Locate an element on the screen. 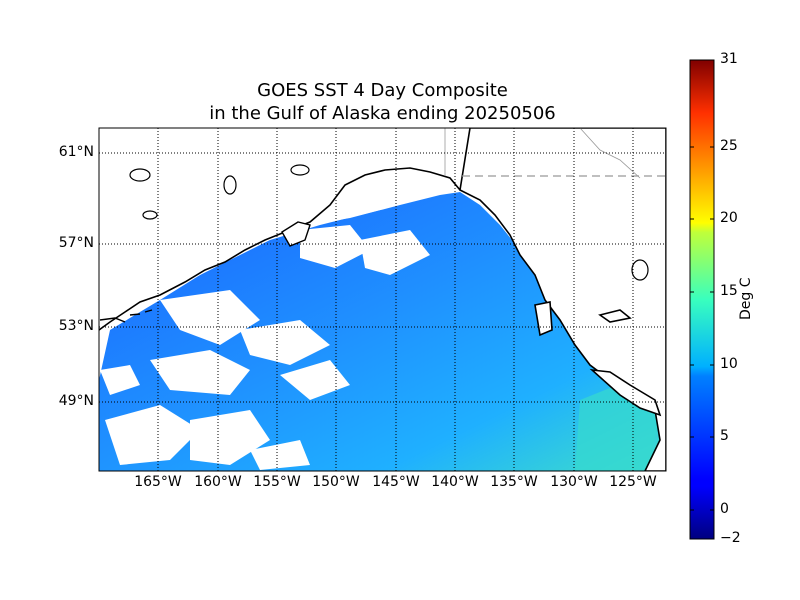 The height and width of the screenshot is (600, 800). colorbar-tick-10: 10 is located at coordinates (729, 364).